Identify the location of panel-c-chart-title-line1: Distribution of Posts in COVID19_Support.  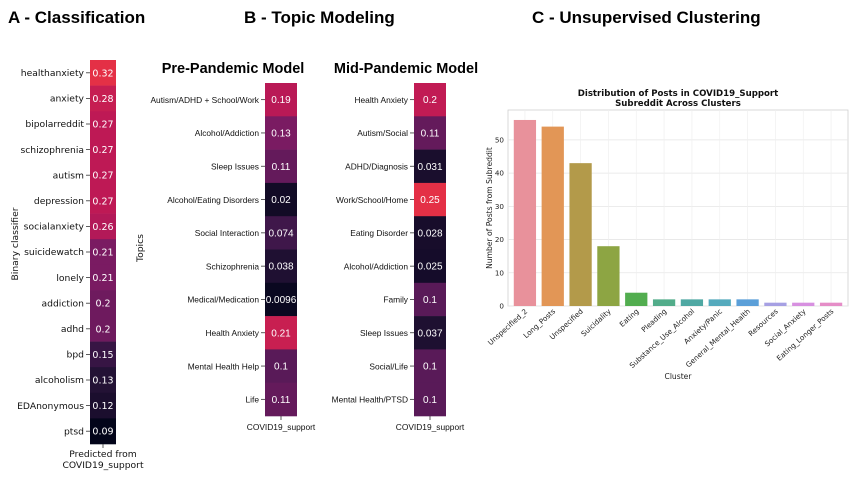
(678, 94).